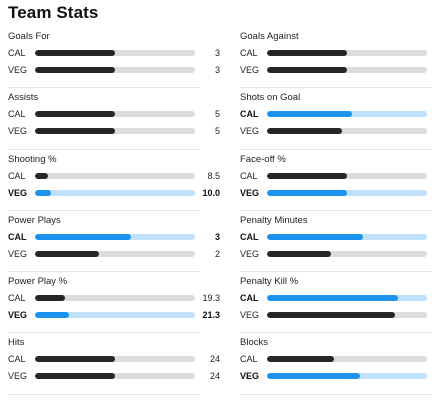  What do you see at coordinates (274, 220) in the screenshot?
I see `stat-label: Penalty Minutes` at bounding box center [274, 220].